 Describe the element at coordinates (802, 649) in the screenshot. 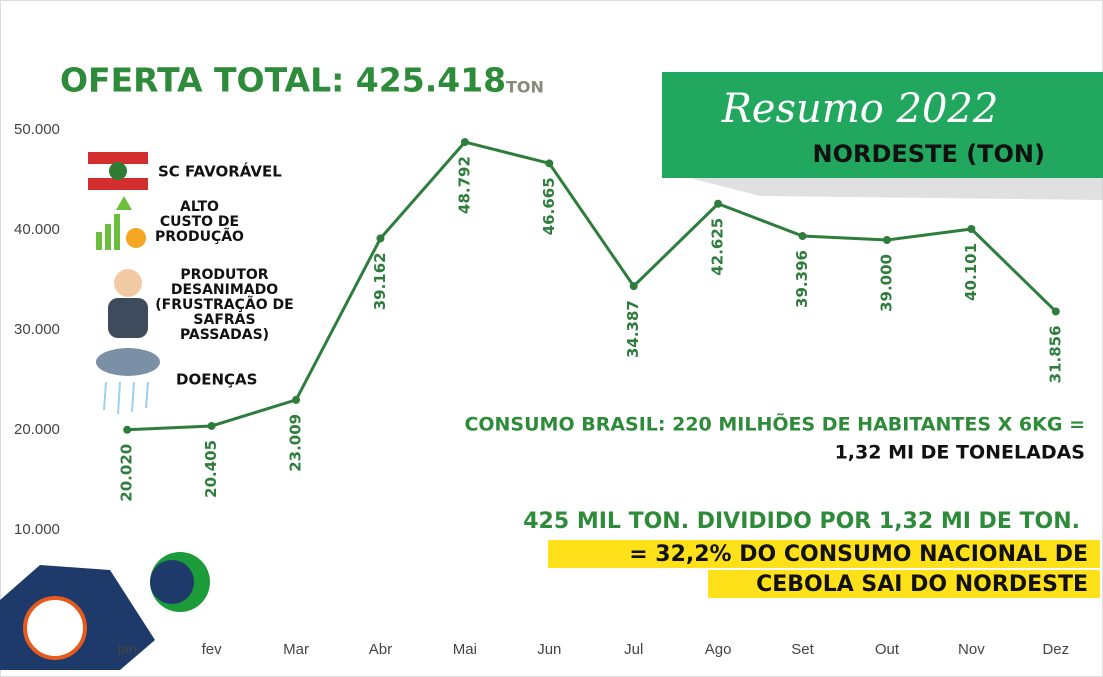

I see `x-tick-label: Set` at that location.